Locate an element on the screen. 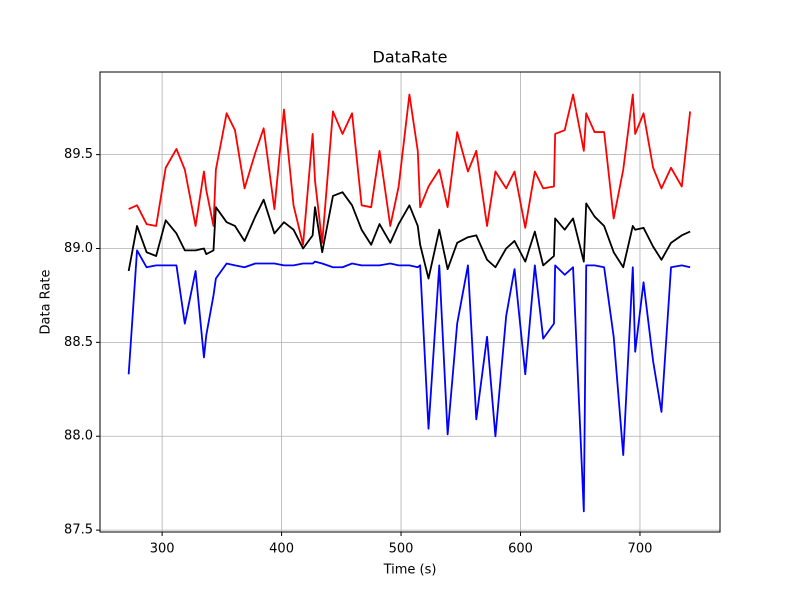 The height and width of the screenshot is (600, 800). y-tick-label: 88.5 is located at coordinates (78, 342).